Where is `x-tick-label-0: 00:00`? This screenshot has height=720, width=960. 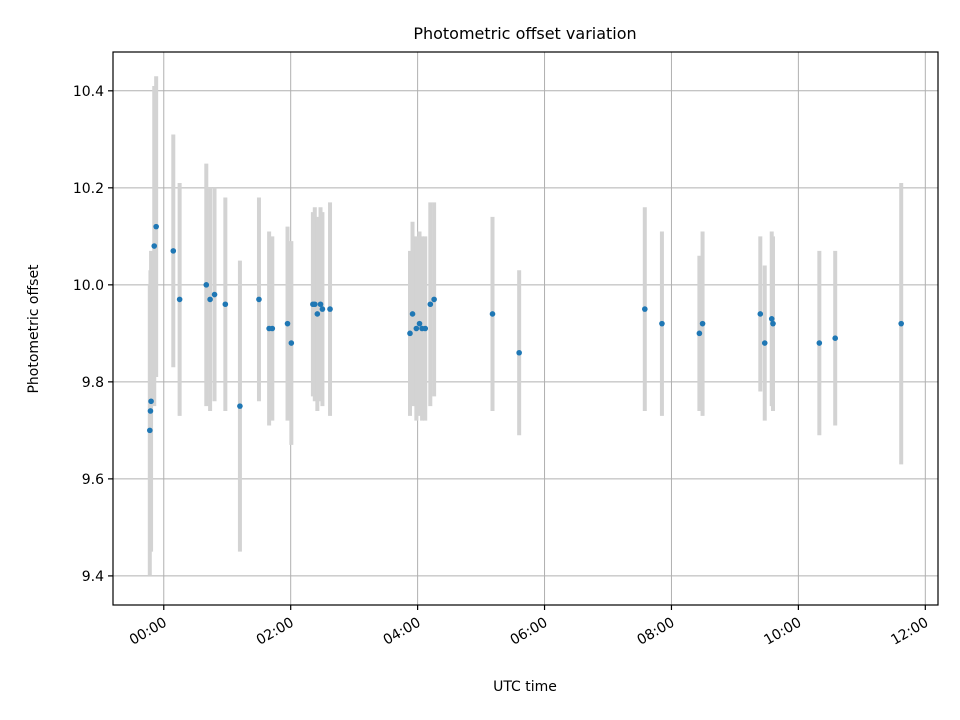
x-tick-label-0: 00:00 is located at coordinates (148, 632).